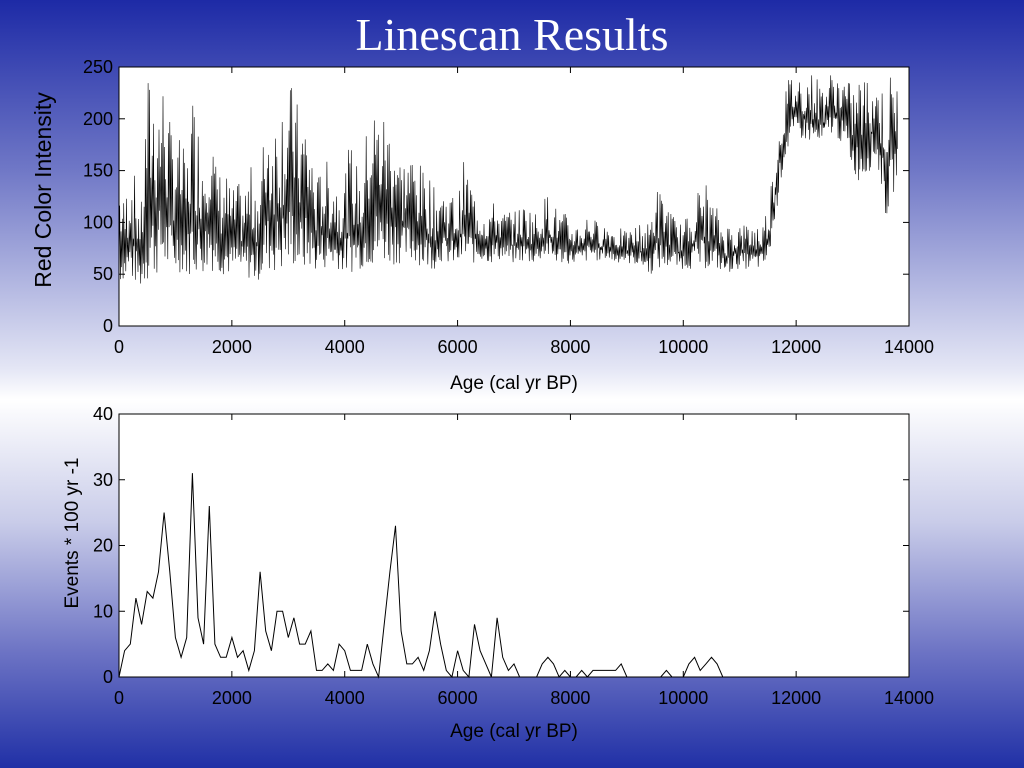  Describe the element at coordinates (514, 731) in the screenshot. I see `x-axis-label-bottom: Age (cal yr BP)` at that location.